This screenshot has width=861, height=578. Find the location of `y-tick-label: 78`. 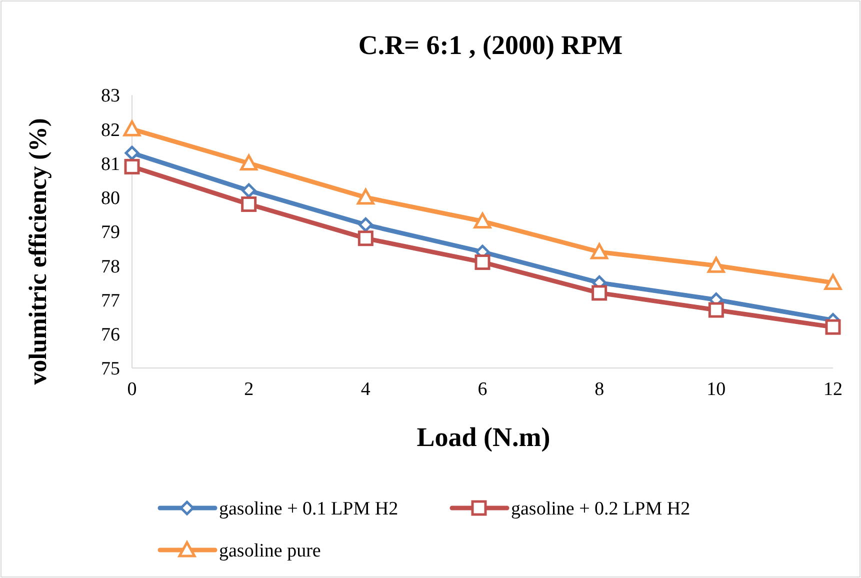

y-tick-label: 78 is located at coordinates (110, 267).